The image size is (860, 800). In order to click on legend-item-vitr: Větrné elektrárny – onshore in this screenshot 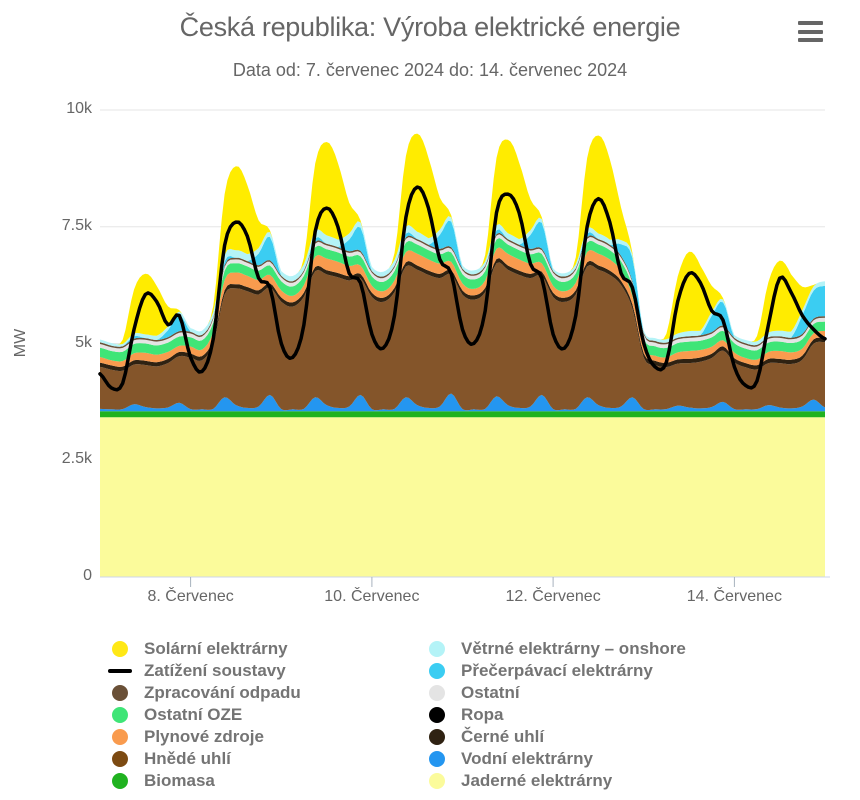, I will do `click(557, 649)`.